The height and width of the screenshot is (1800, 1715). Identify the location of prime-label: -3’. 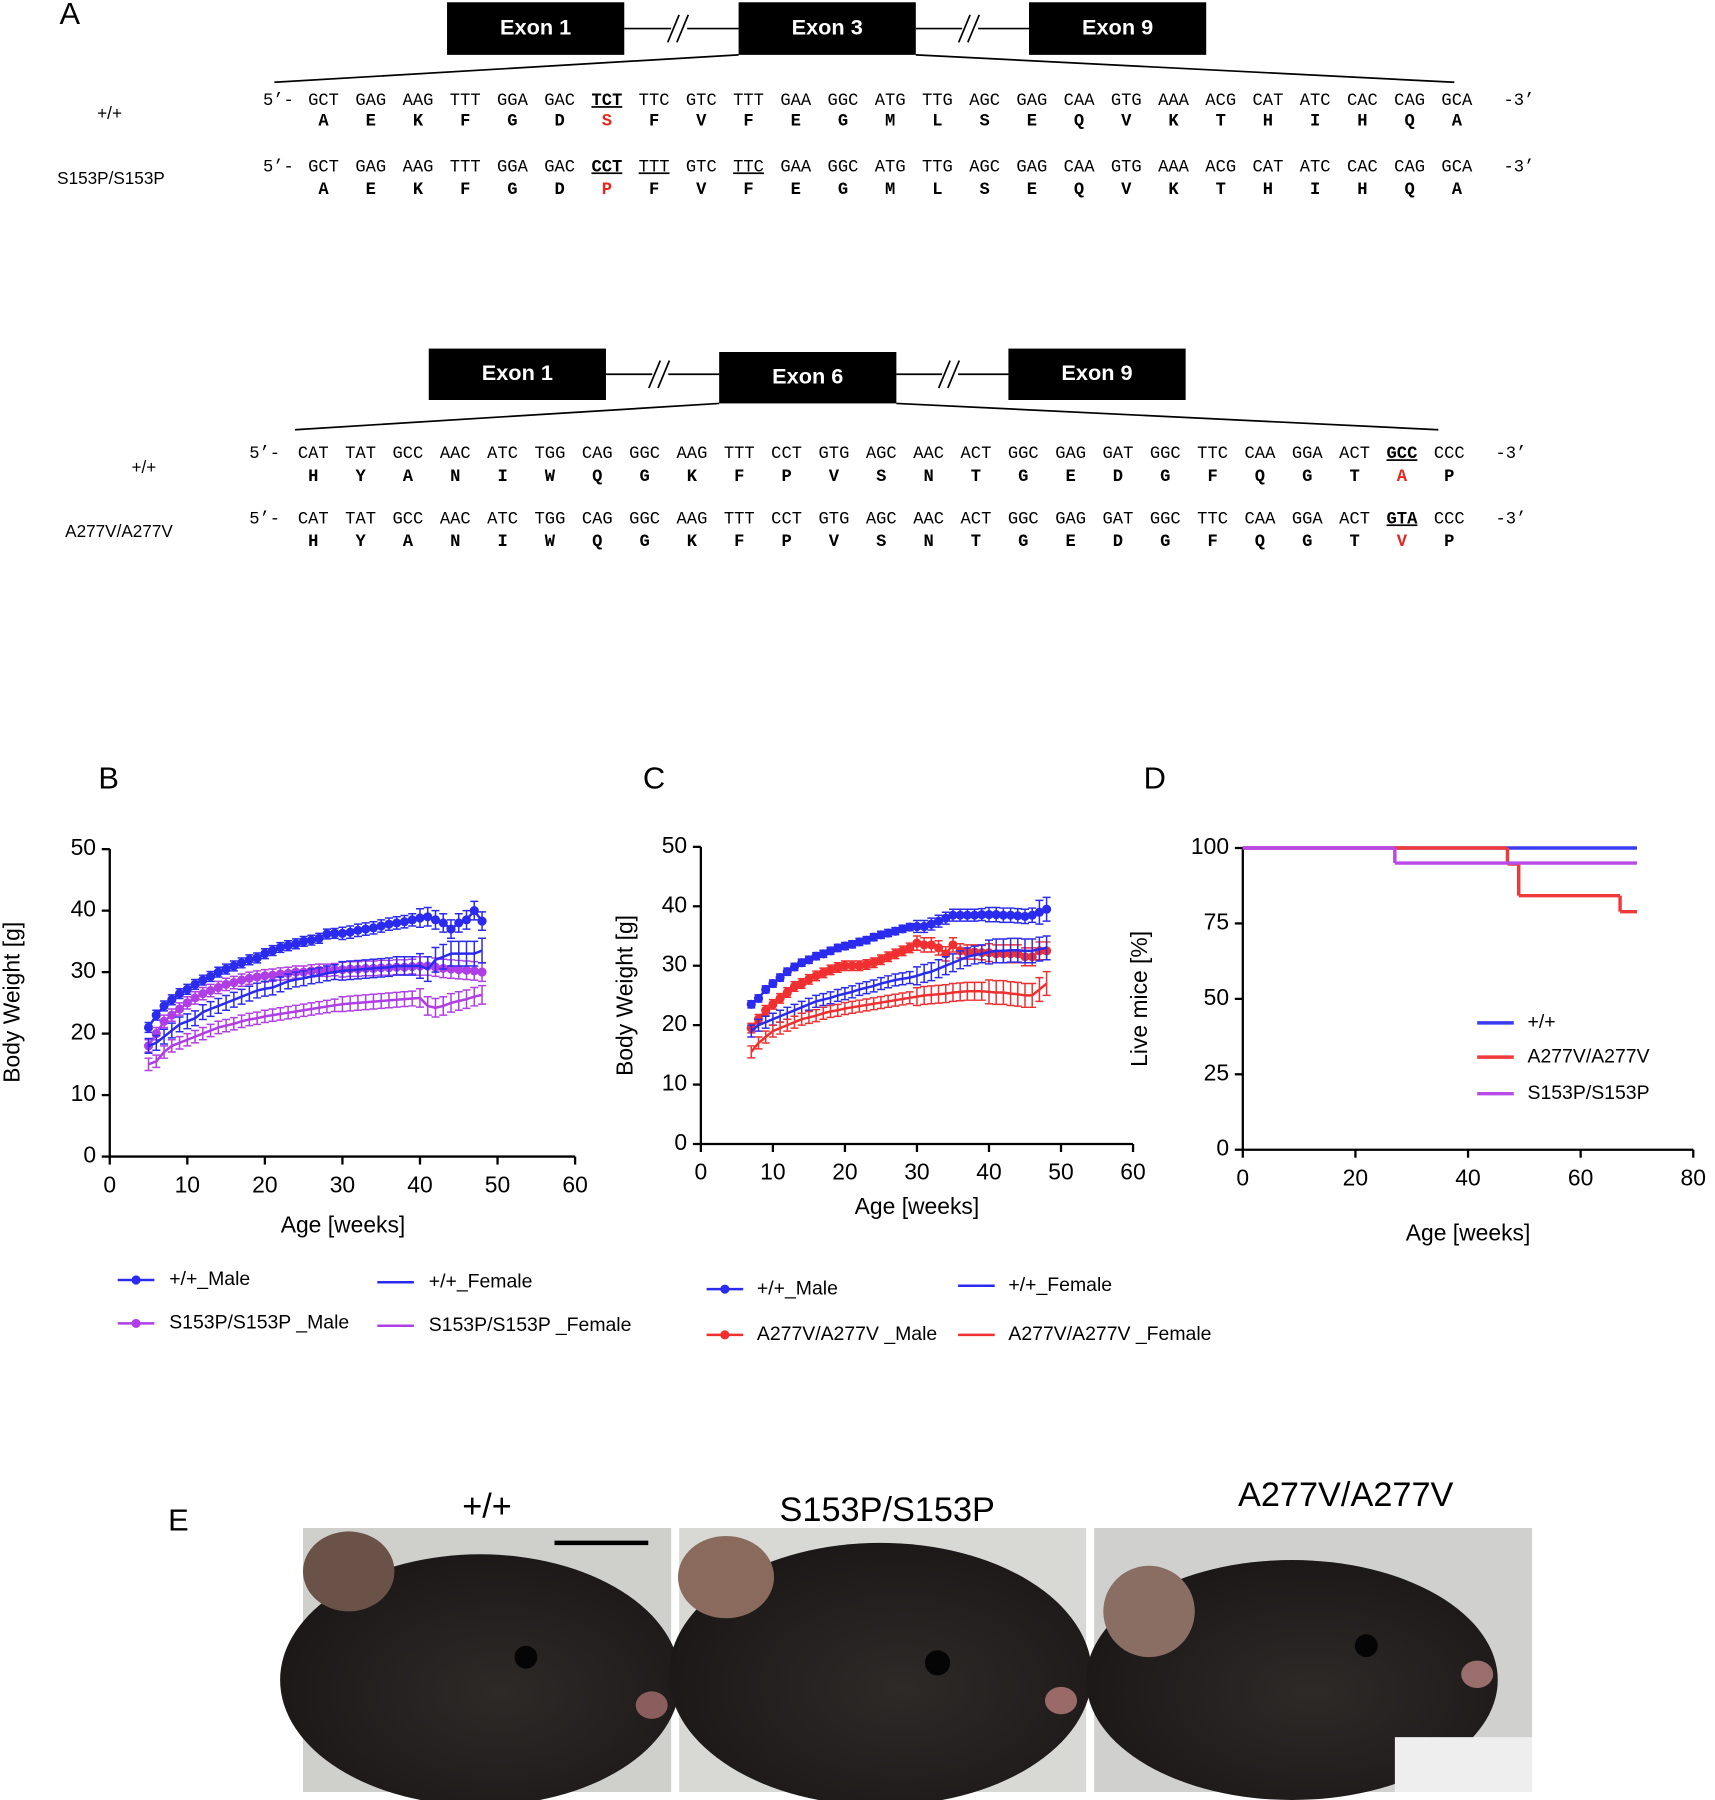
(1510, 454).